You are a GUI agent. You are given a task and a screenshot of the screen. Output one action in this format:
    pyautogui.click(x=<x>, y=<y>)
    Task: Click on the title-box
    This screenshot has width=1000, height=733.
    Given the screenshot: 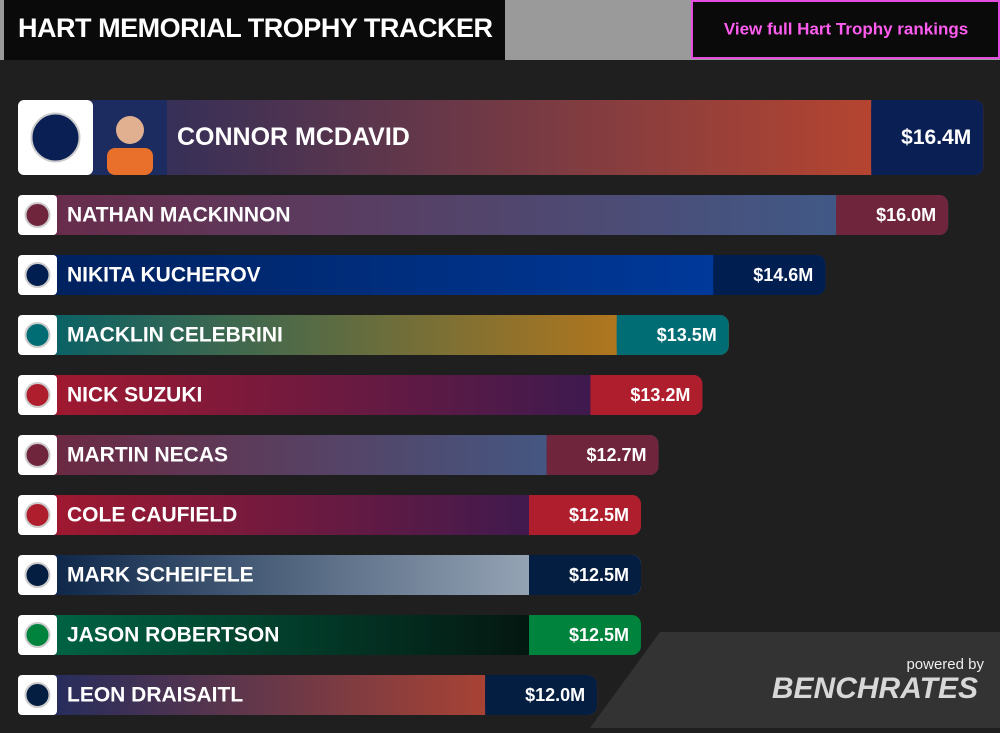 What is the action you would take?
    pyautogui.click(x=254, y=30)
    